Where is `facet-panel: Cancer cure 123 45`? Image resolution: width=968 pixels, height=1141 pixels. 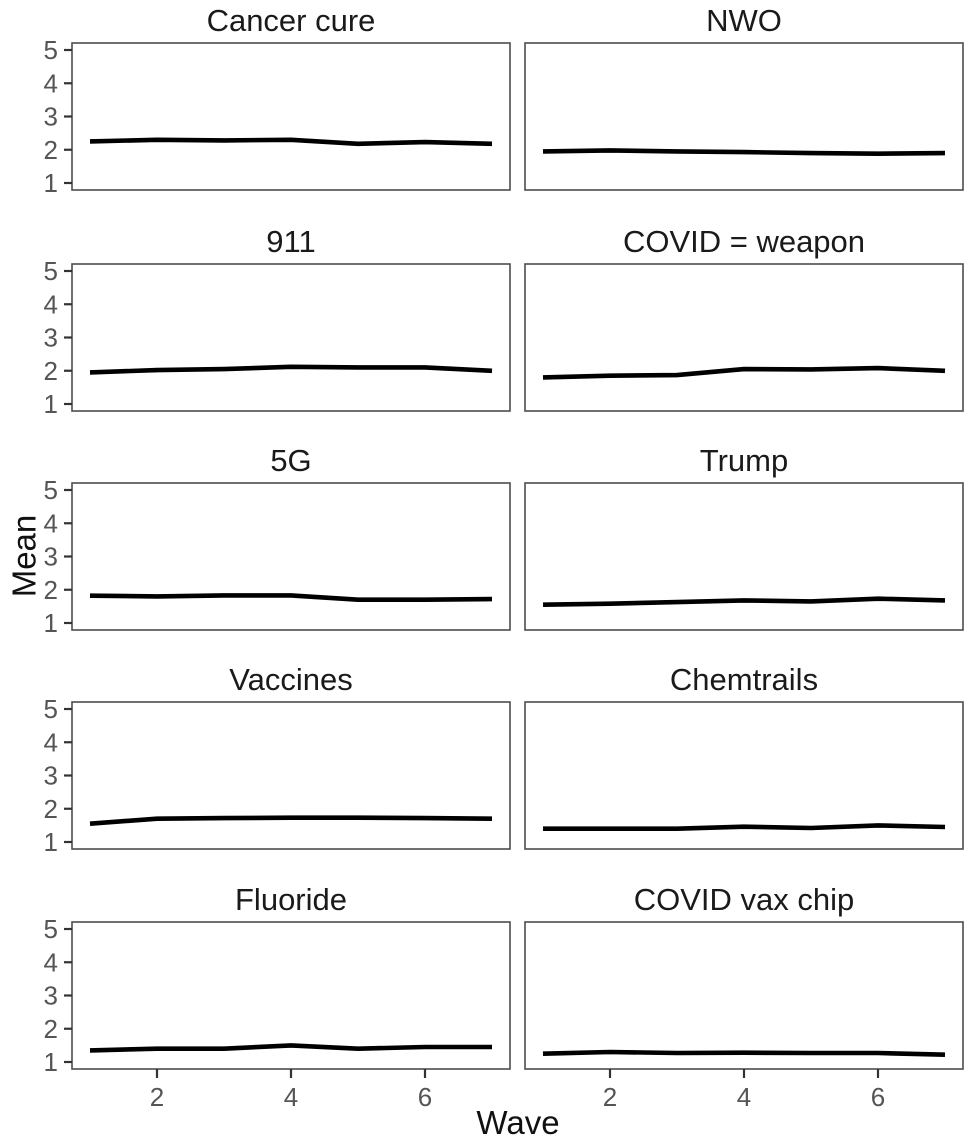
facet-panel: Cancer cure 123 45 is located at coordinates (277, 100).